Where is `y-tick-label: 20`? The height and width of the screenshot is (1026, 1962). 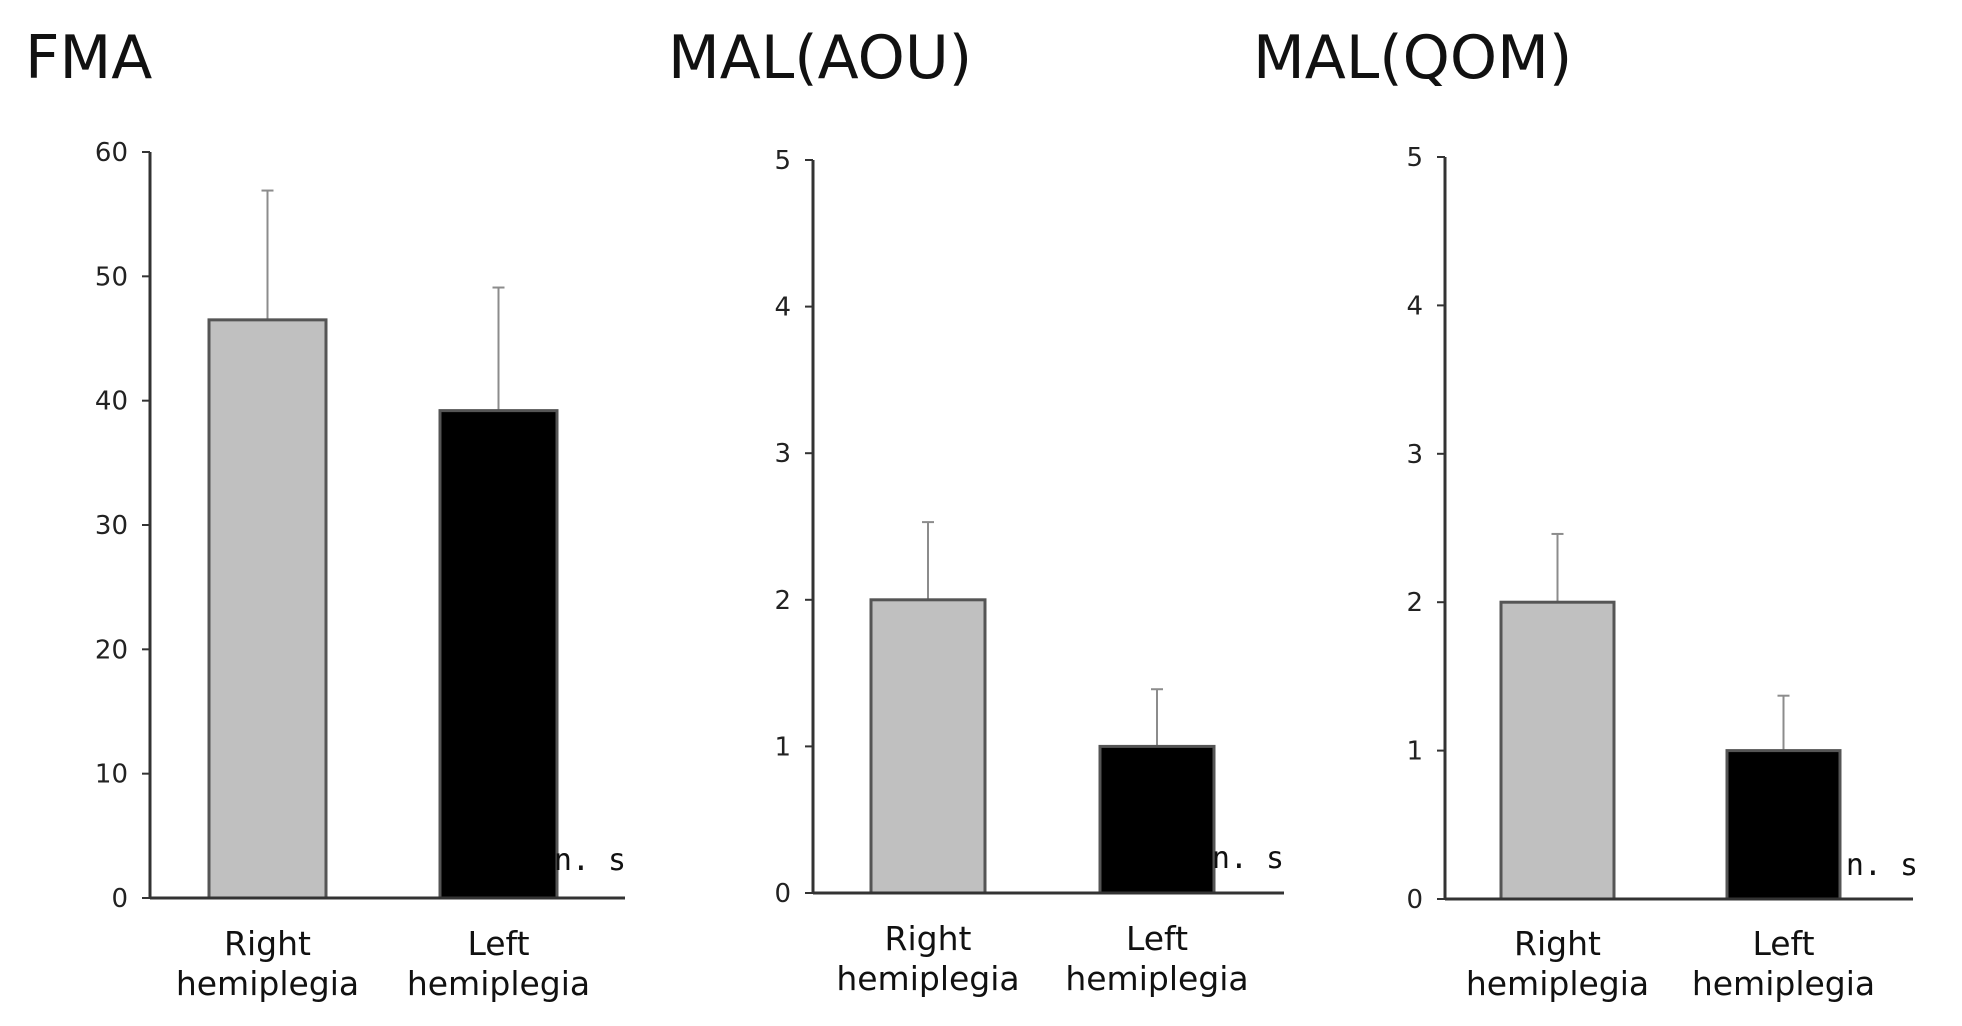 y-tick-label: 20 is located at coordinates (111, 650).